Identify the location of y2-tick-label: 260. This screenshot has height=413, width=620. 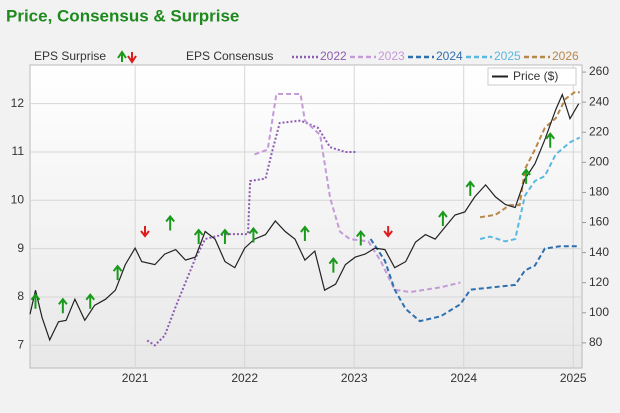
(599, 71).